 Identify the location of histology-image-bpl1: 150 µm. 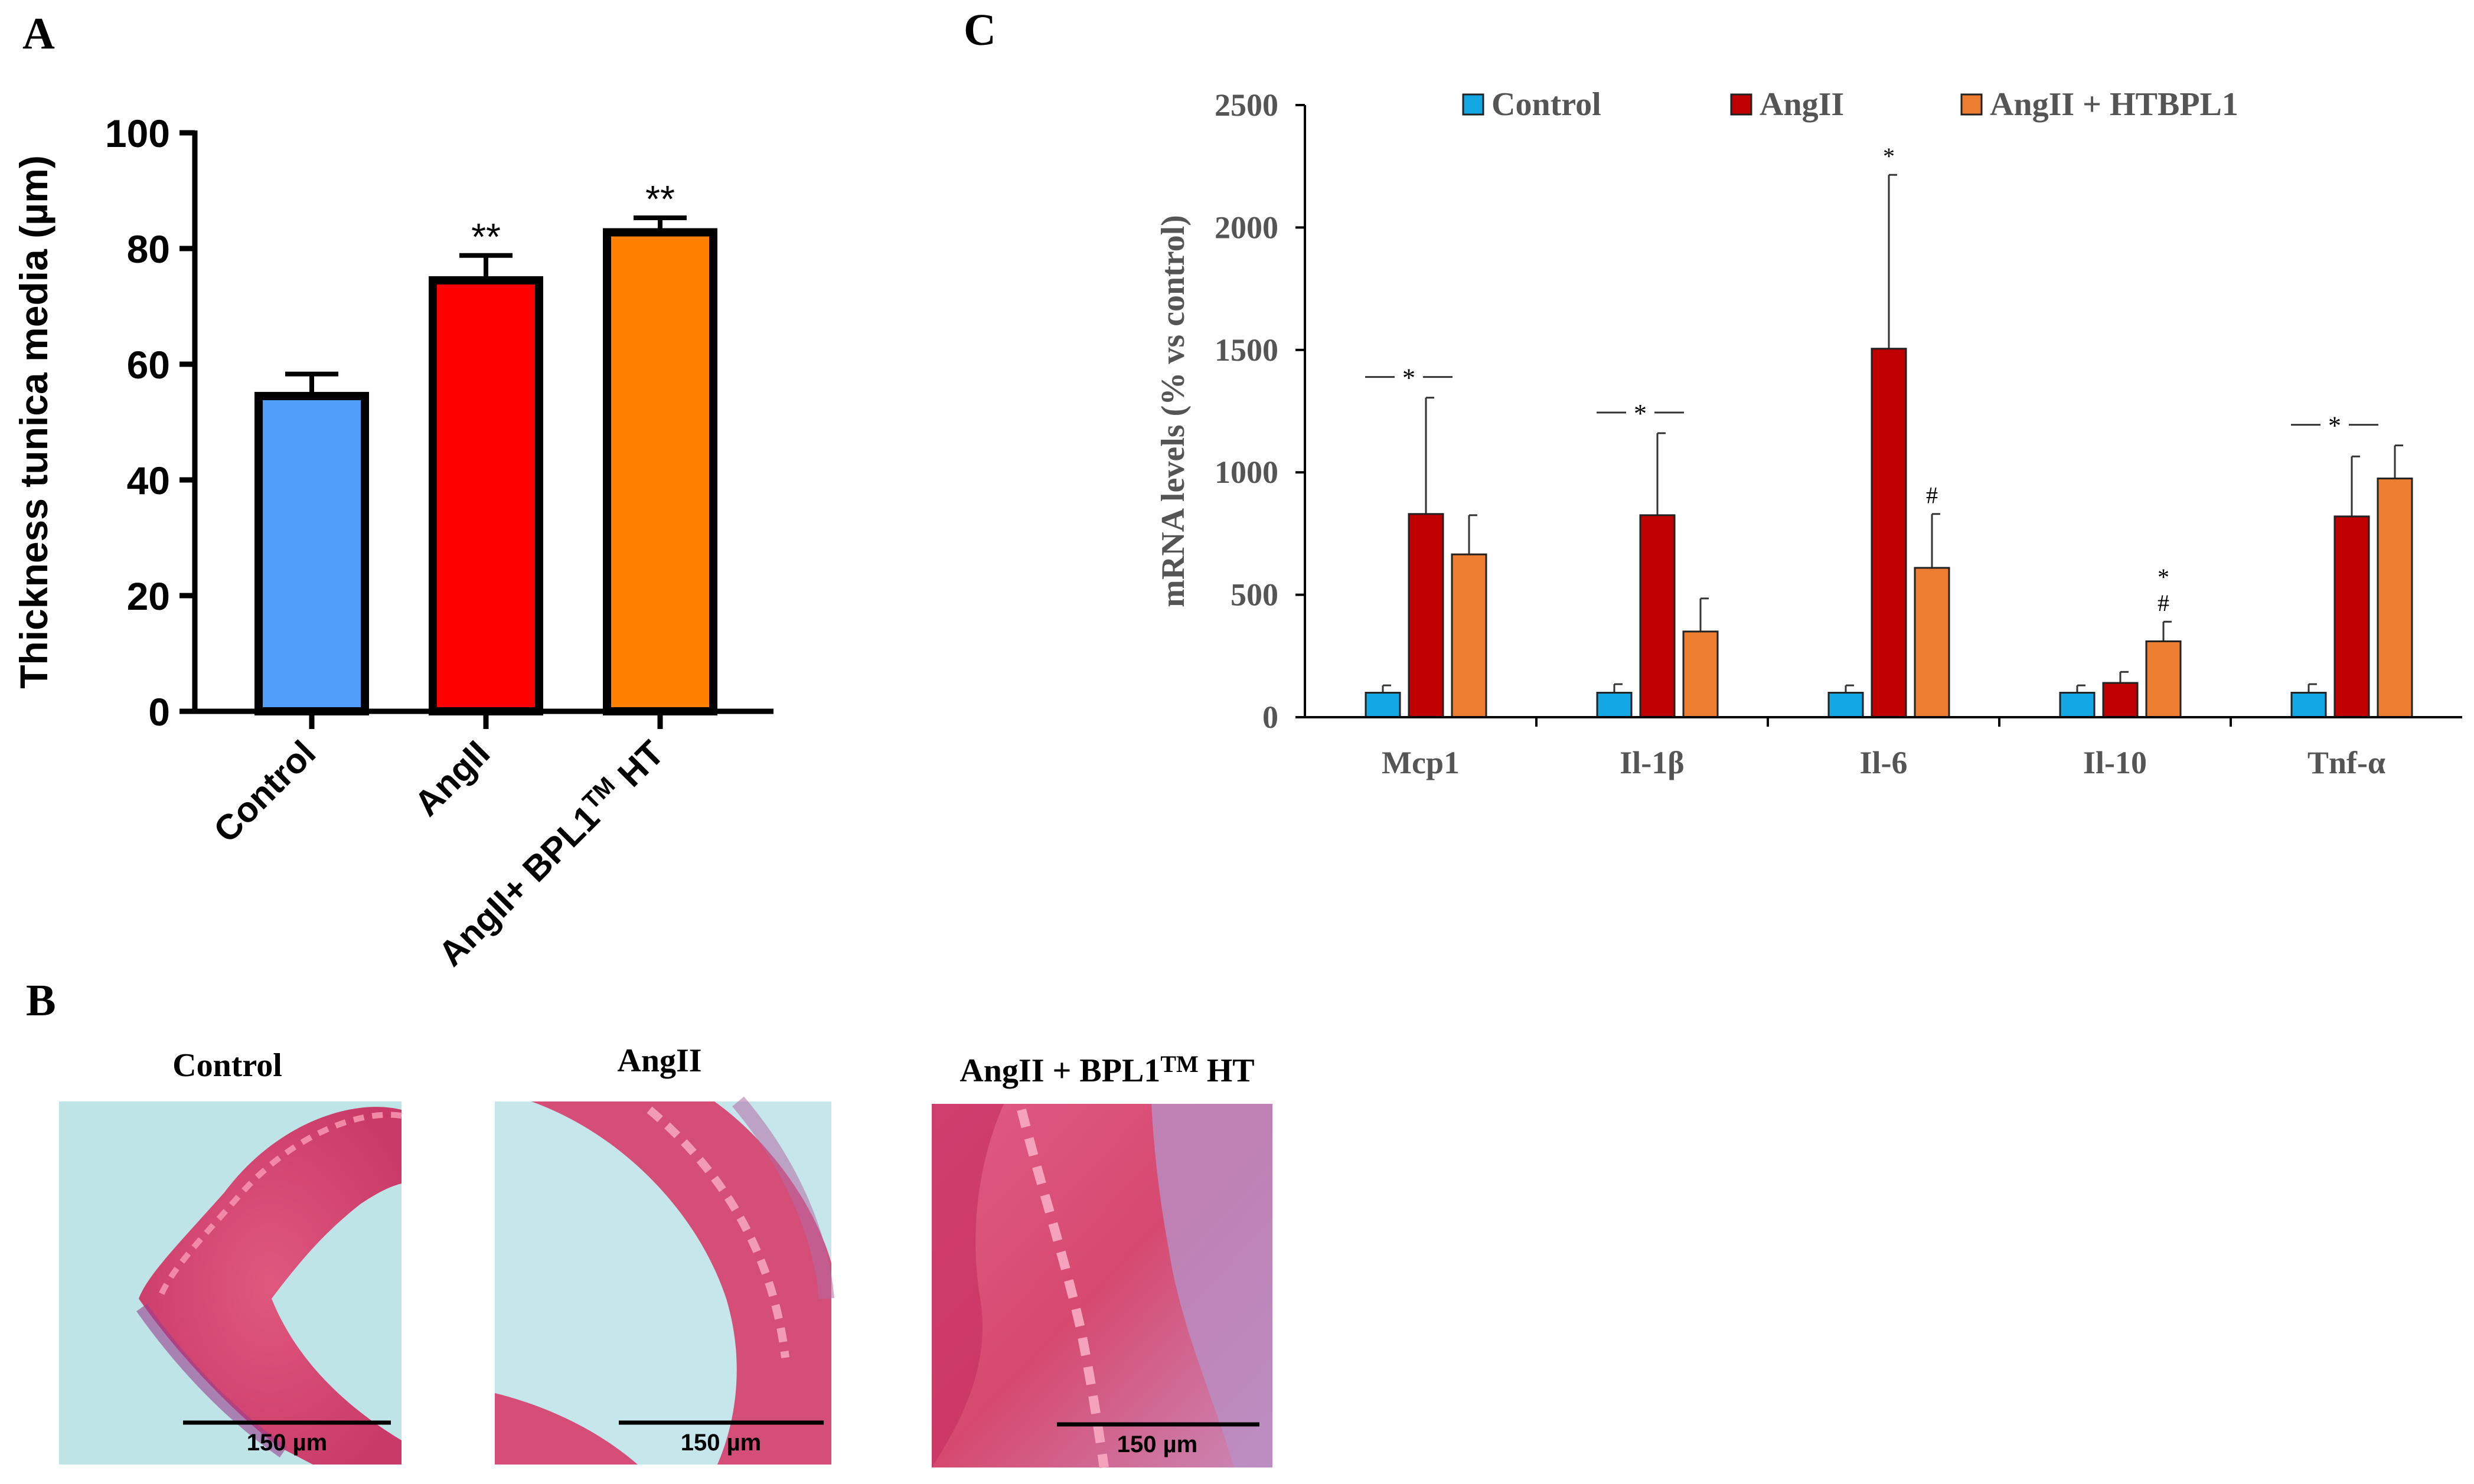
(1102, 1286).